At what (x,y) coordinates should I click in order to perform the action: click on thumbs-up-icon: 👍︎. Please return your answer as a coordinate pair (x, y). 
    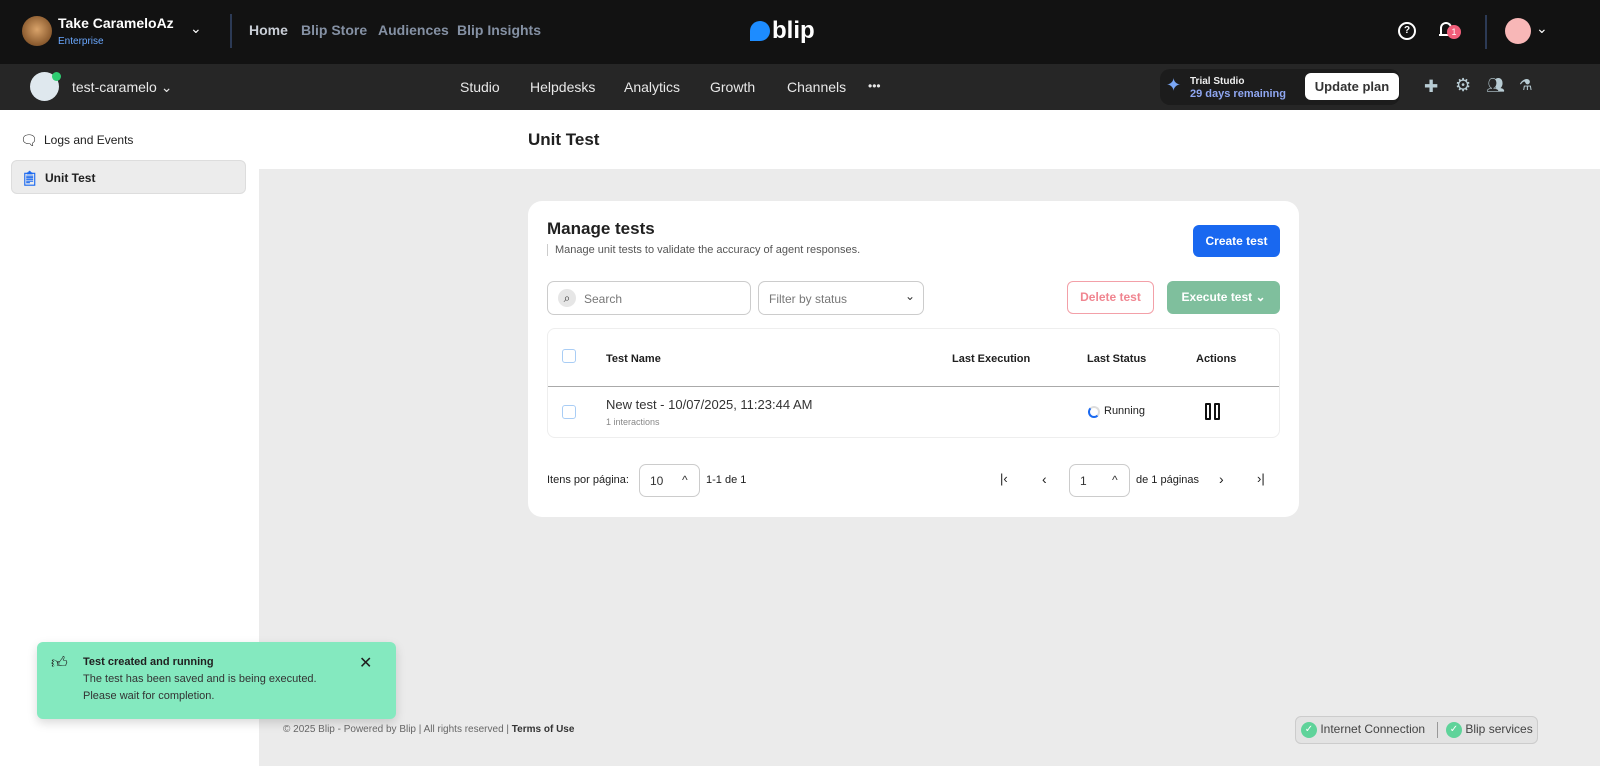
    Looking at the image, I should click on (59, 663).